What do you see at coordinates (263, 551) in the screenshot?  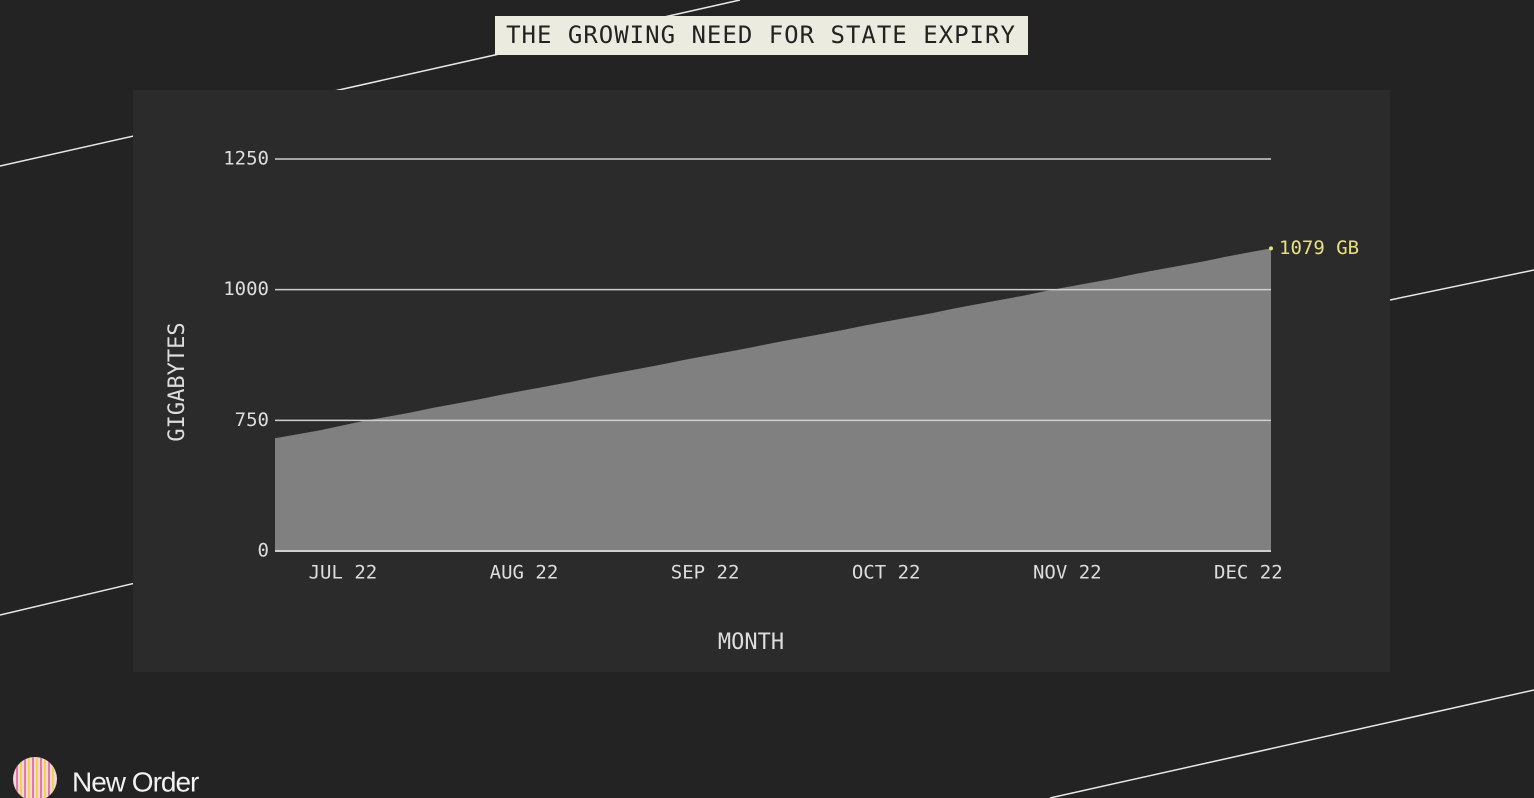 I see `y-tick-label: 0` at bounding box center [263, 551].